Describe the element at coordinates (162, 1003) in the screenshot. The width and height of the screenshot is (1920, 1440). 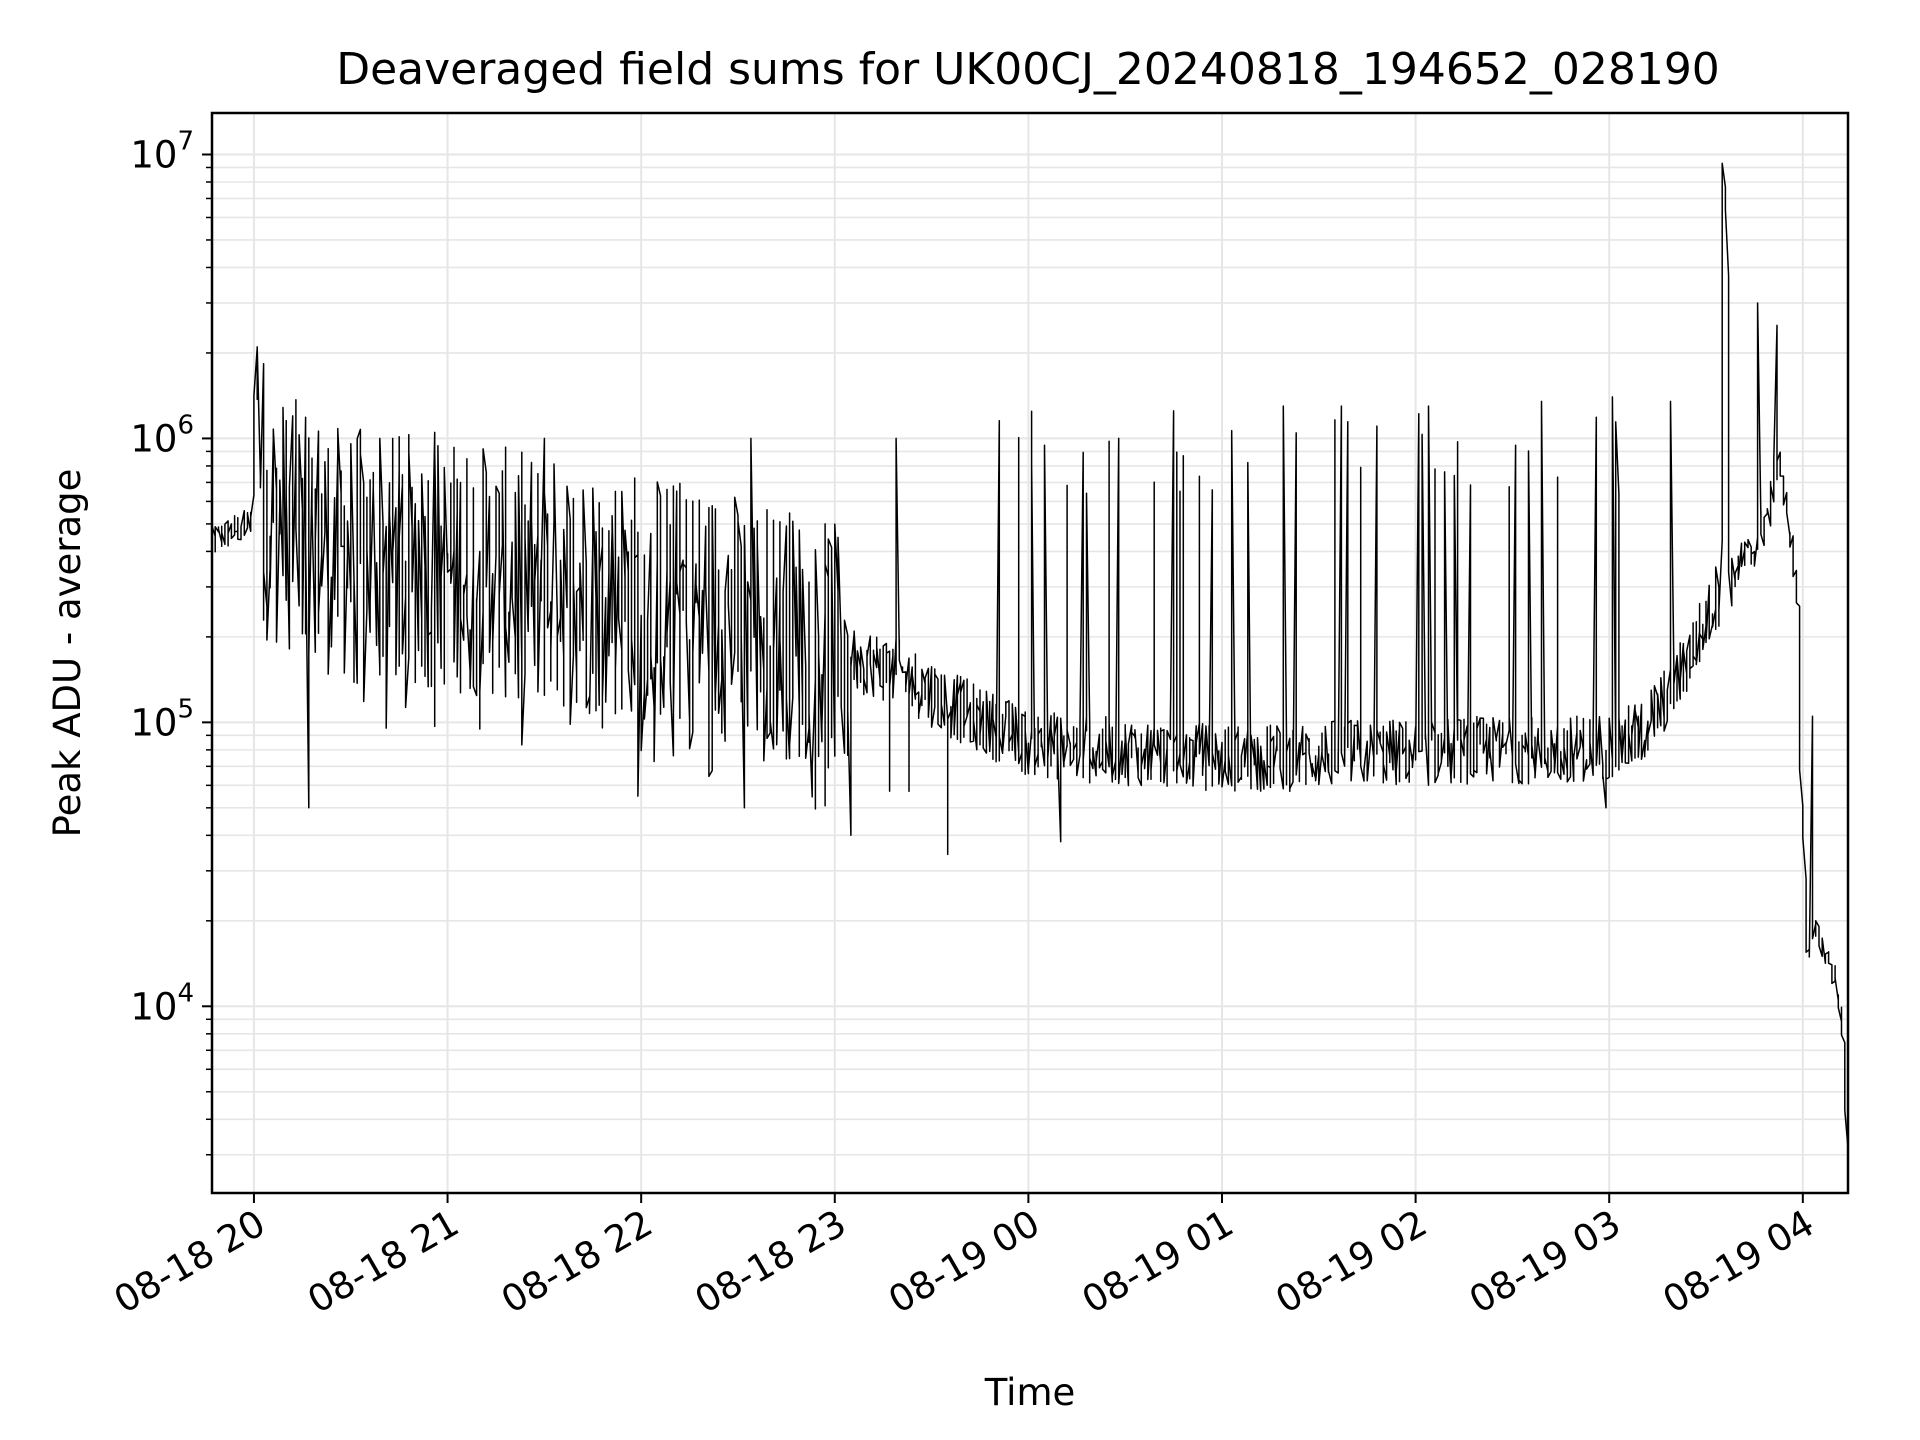
I see `y-tick-label: 10⁴` at that location.